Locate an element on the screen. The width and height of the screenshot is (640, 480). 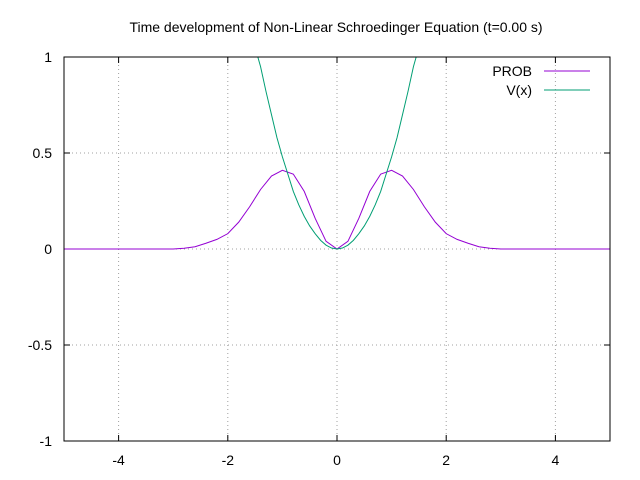
legend: PROB V(x) is located at coordinates (541, 80).